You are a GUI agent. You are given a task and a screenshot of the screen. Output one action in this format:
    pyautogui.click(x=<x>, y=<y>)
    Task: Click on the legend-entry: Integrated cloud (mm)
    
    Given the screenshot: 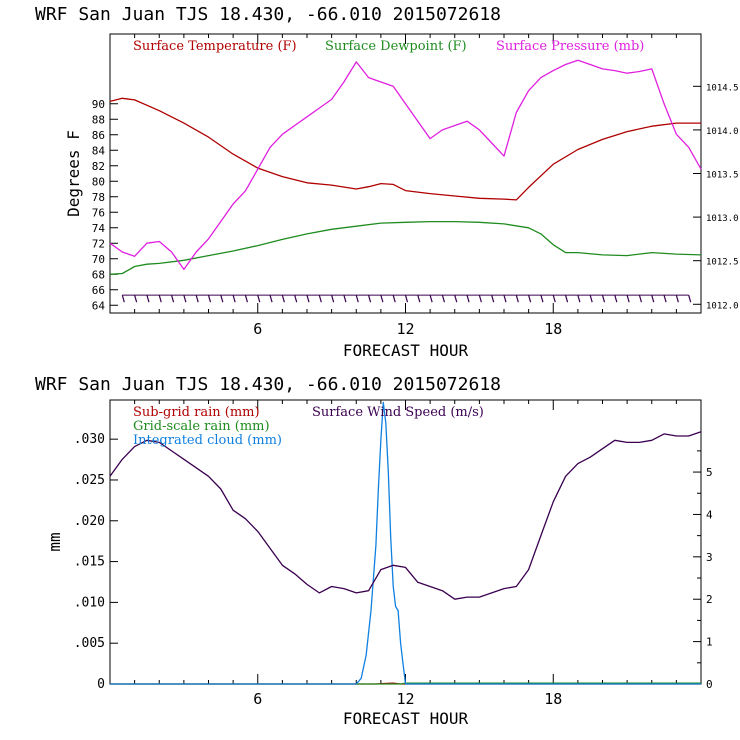 What is the action you would take?
    pyautogui.click(x=207, y=440)
    